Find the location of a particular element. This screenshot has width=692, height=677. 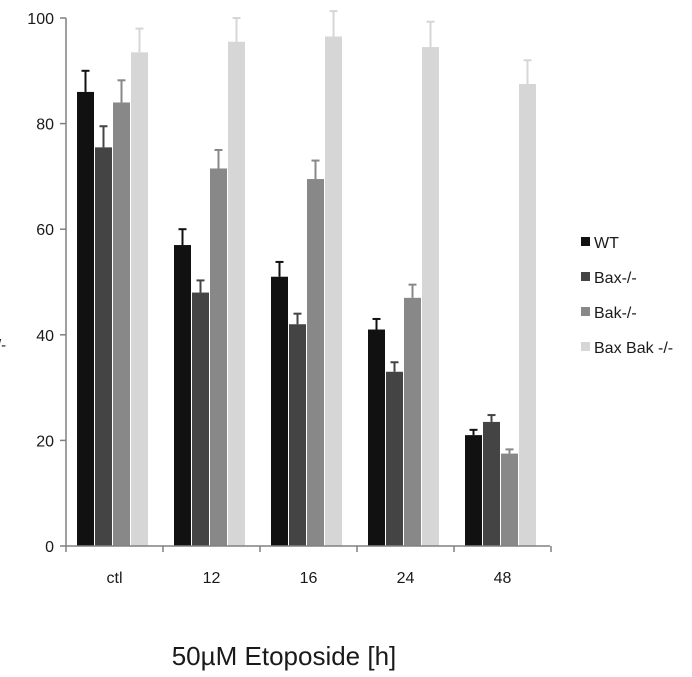

x-tick-label: ctl is located at coordinates (115, 578).